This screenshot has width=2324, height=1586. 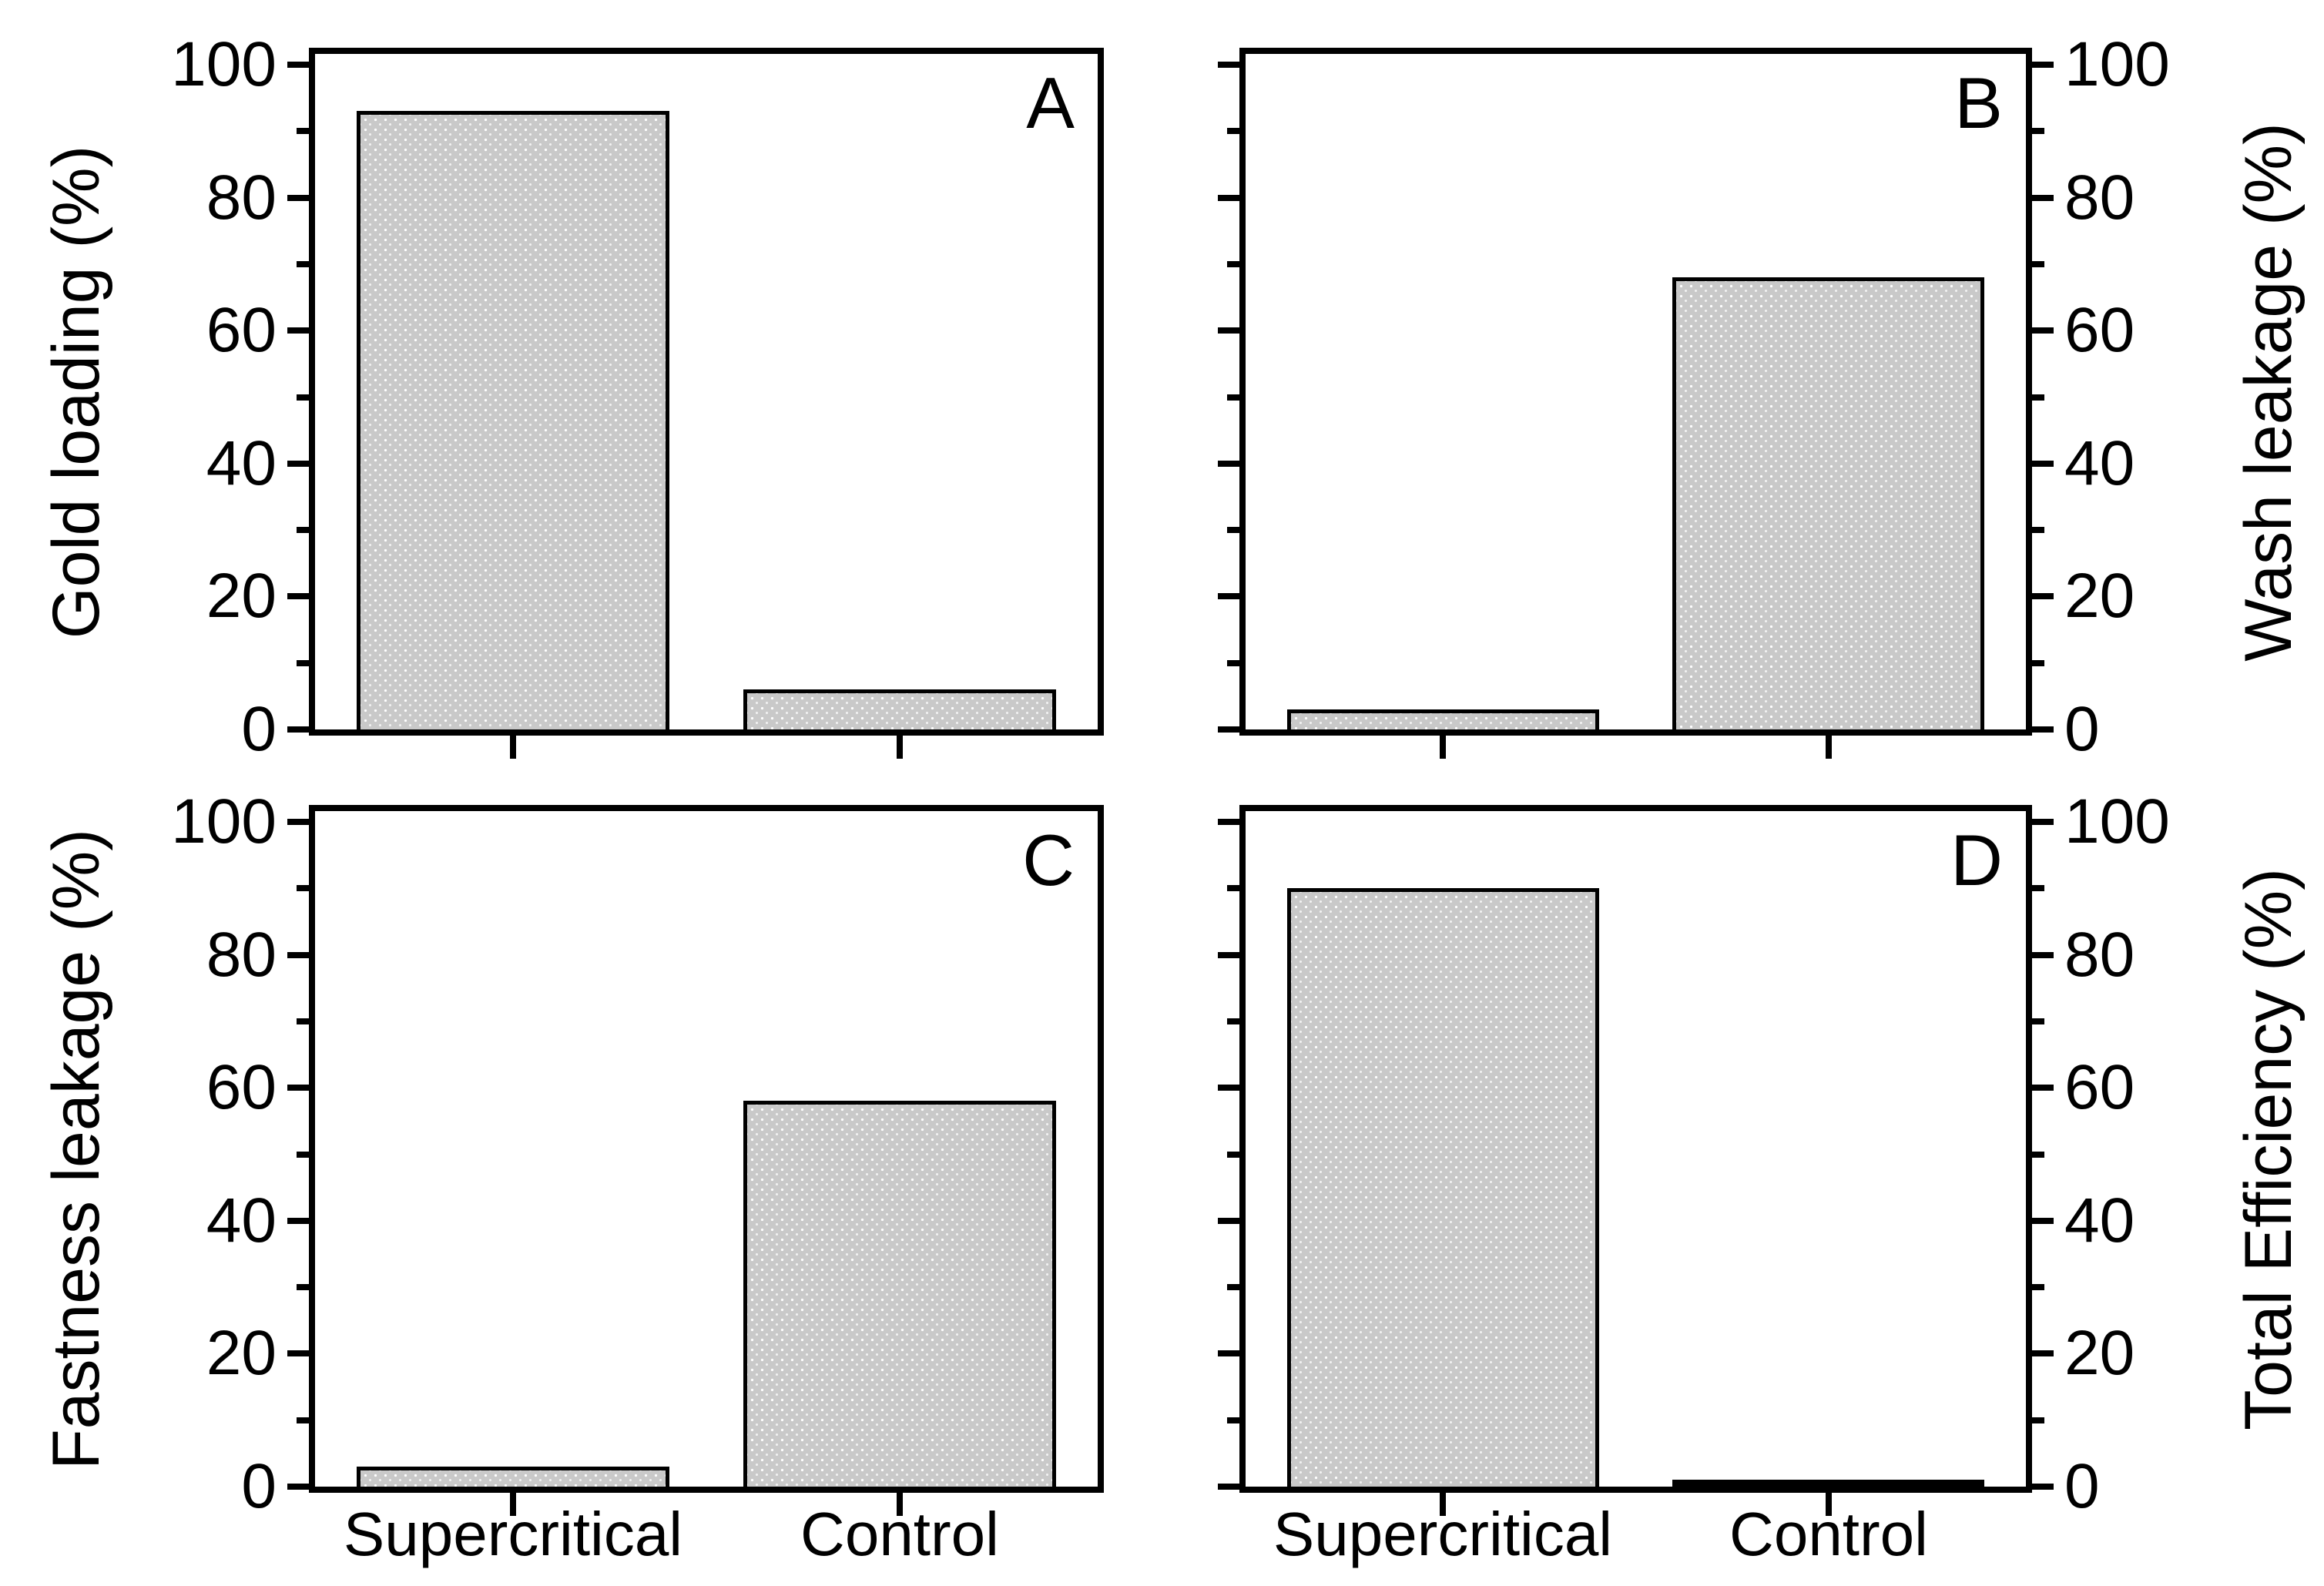 What do you see at coordinates (1978, 103) in the screenshot?
I see `panel-letter: B` at bounding box center [1978, 103].